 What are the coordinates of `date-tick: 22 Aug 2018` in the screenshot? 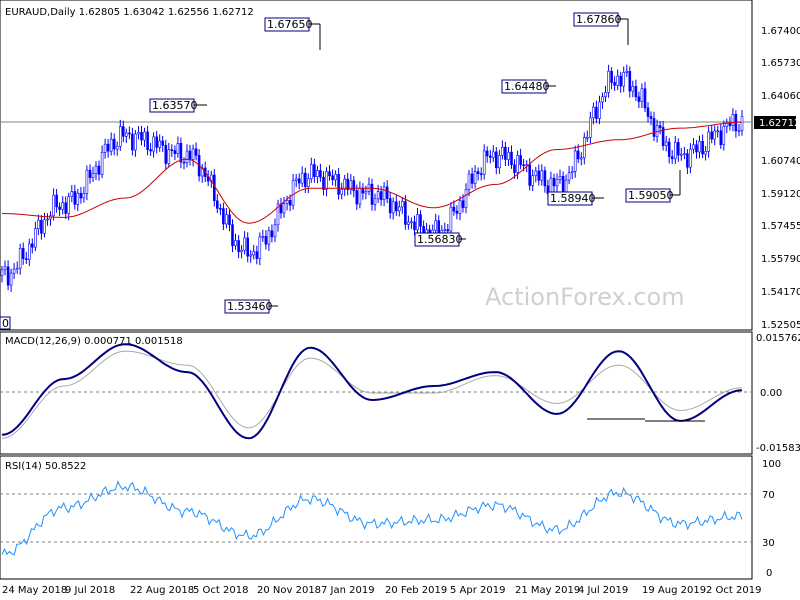 It's located at (162, 590).